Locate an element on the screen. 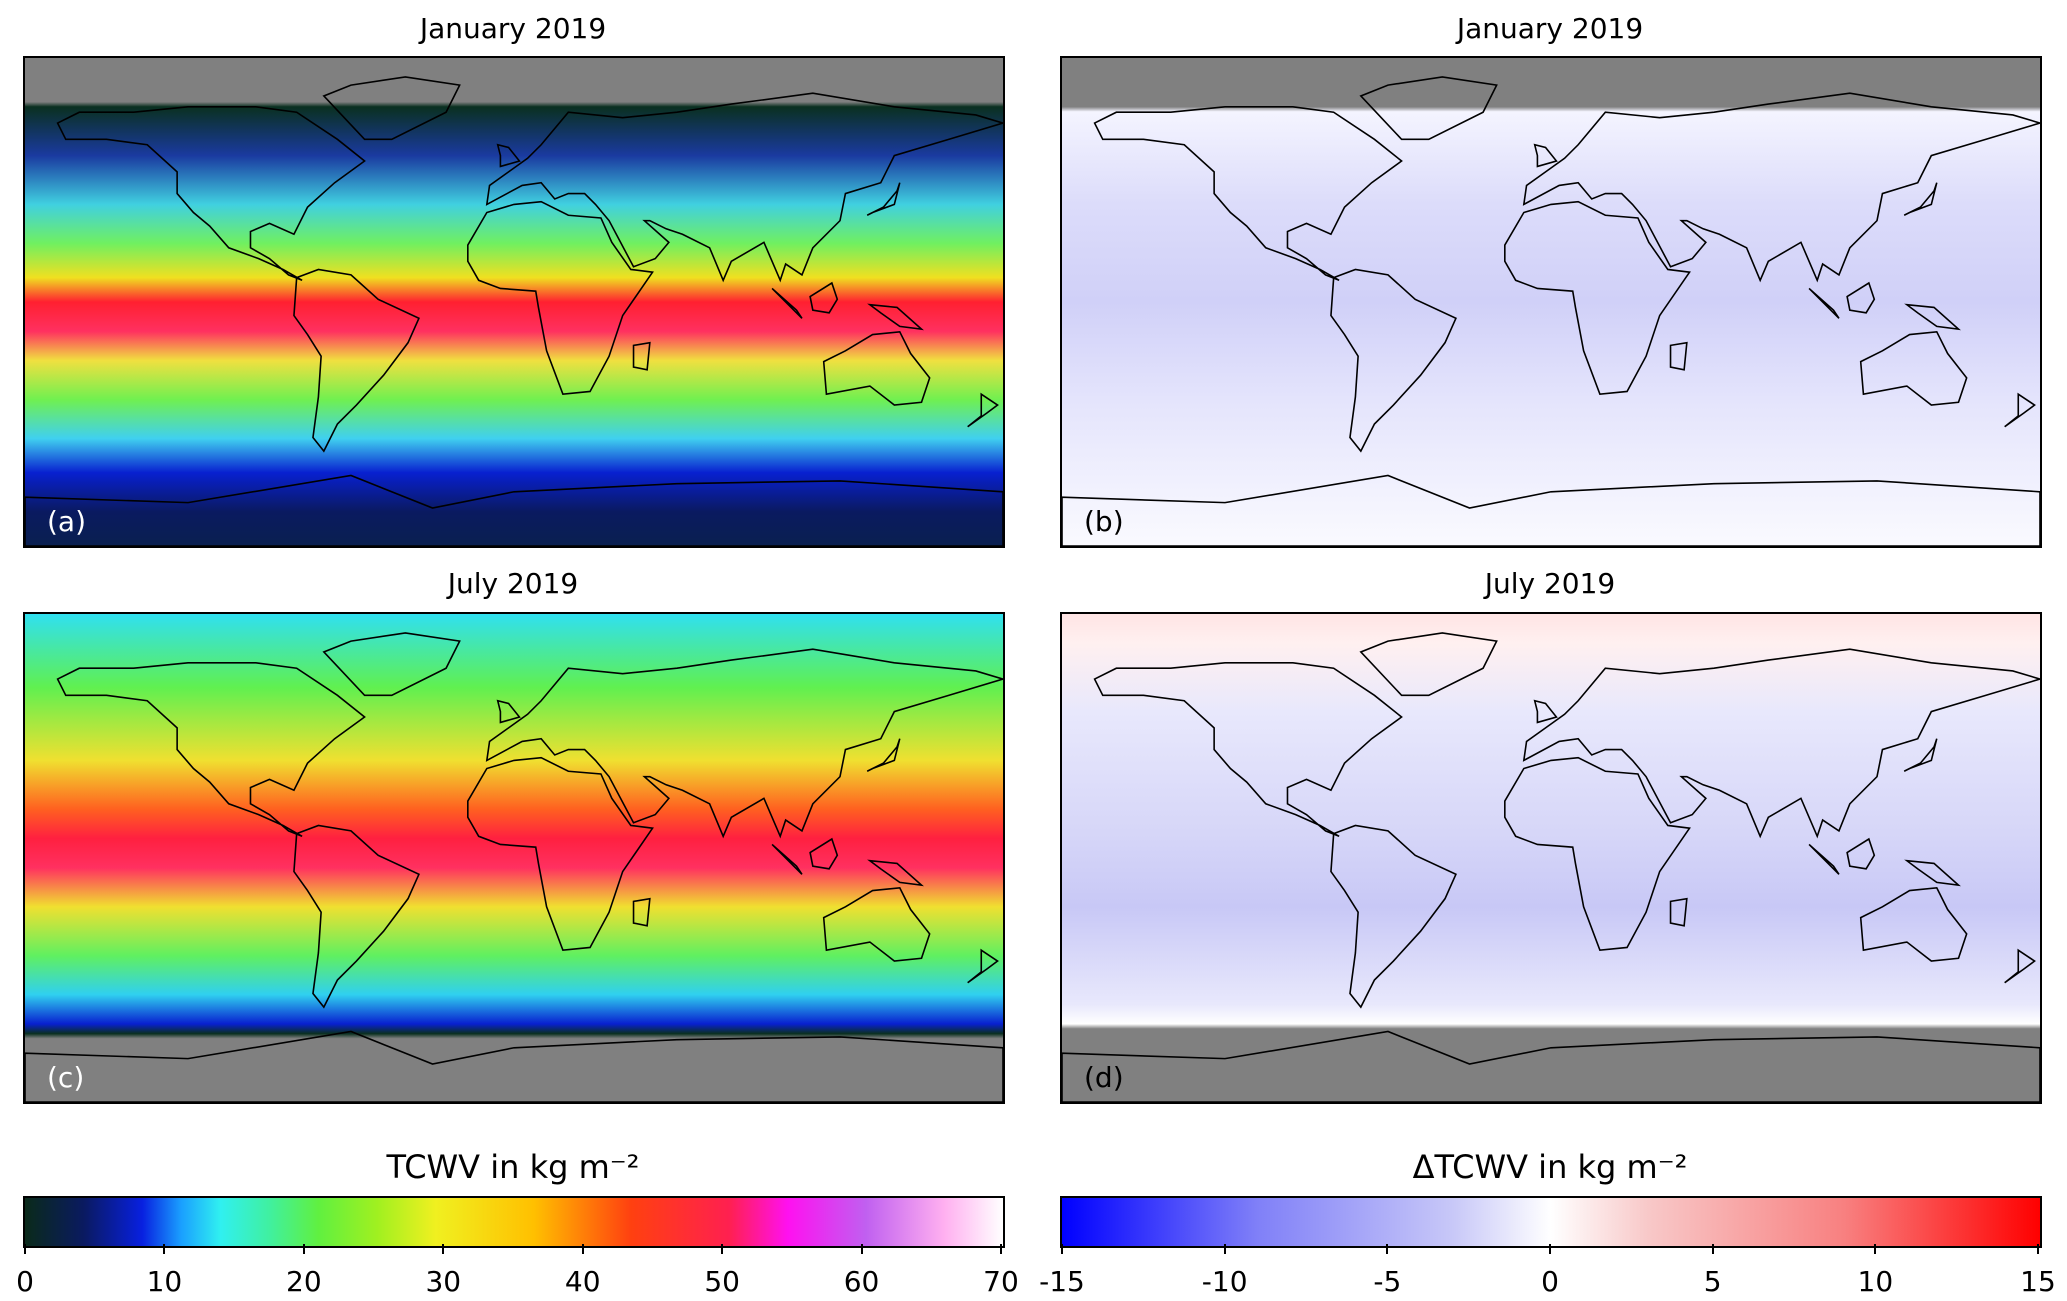 The image size is (2067, 1301). tcwv-colorbar is located at coordinates (514, 1222).